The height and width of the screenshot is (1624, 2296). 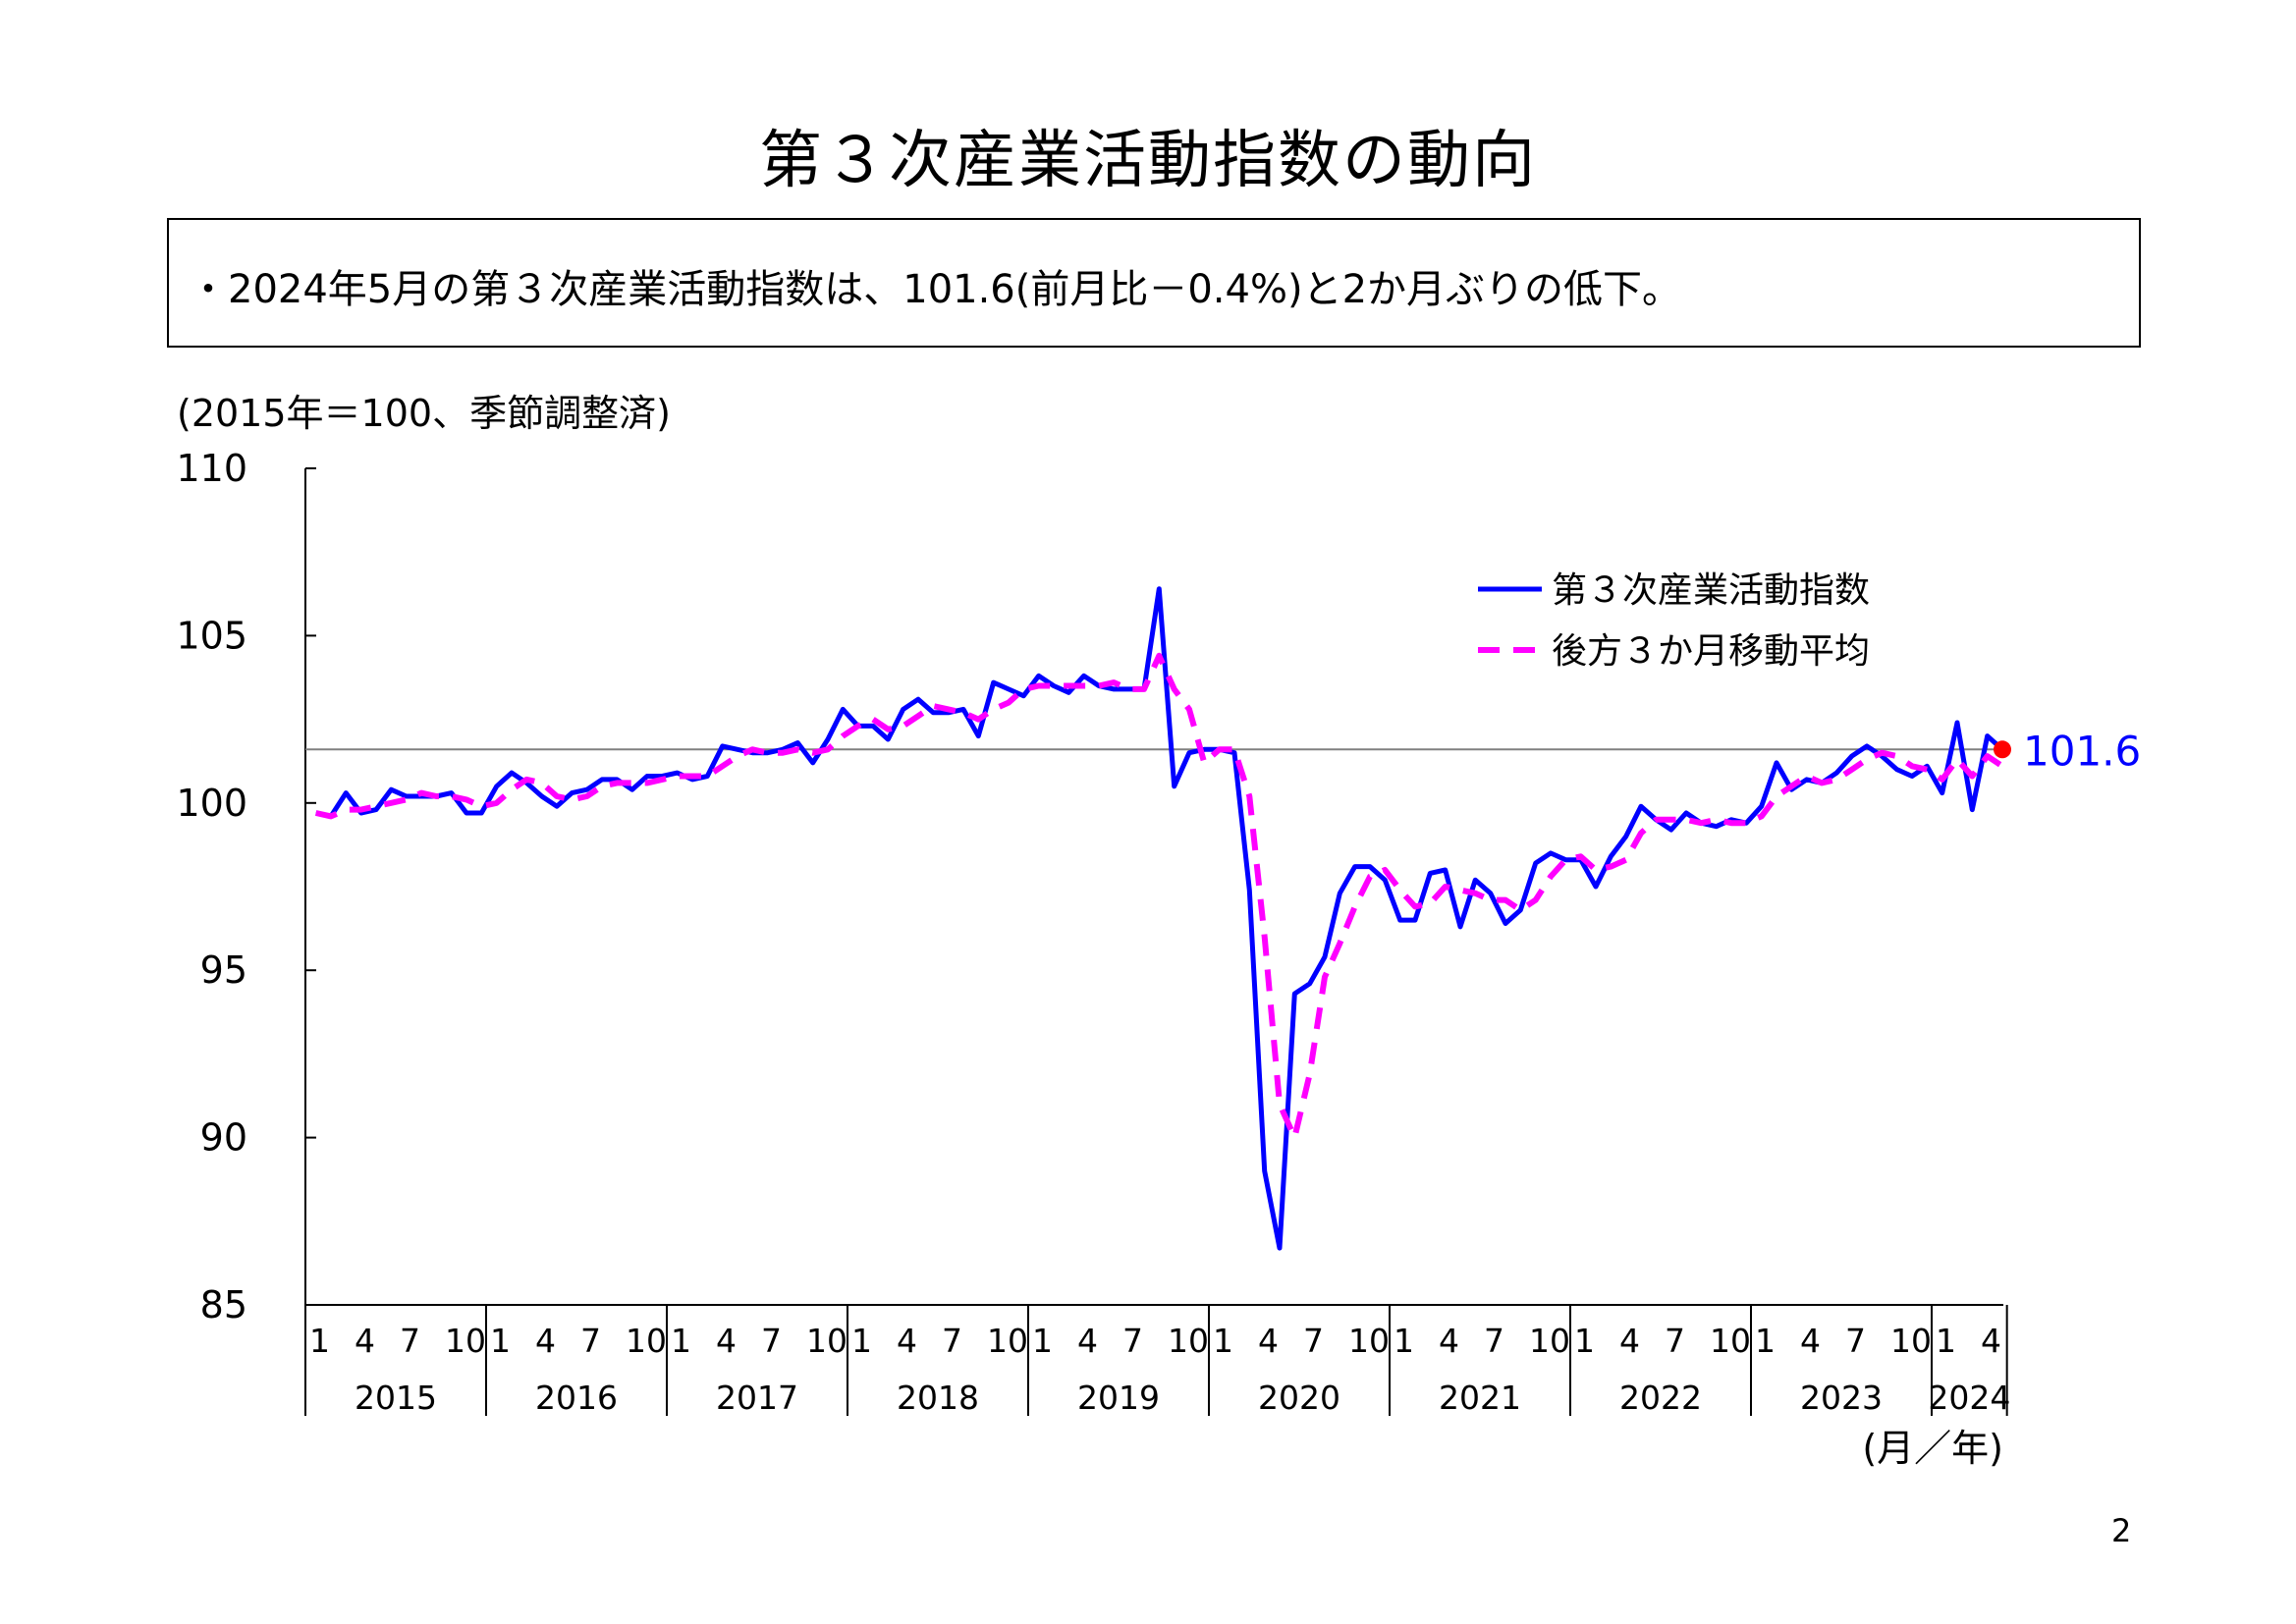 What do you see at coordinates (223, 1138) in the screenshot?
I see `y-tick-label: 90` at bounding box center [223, 1138].